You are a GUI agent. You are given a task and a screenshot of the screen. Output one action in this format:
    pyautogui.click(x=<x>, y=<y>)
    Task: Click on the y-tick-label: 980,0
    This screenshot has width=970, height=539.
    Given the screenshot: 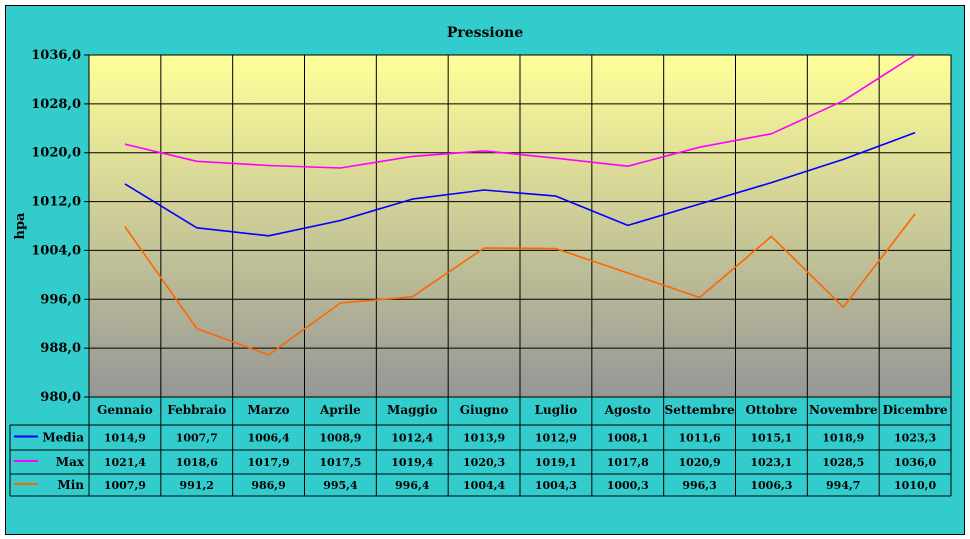 What is the action you would take?
    pyautogui.click(x=60, y=397)
    